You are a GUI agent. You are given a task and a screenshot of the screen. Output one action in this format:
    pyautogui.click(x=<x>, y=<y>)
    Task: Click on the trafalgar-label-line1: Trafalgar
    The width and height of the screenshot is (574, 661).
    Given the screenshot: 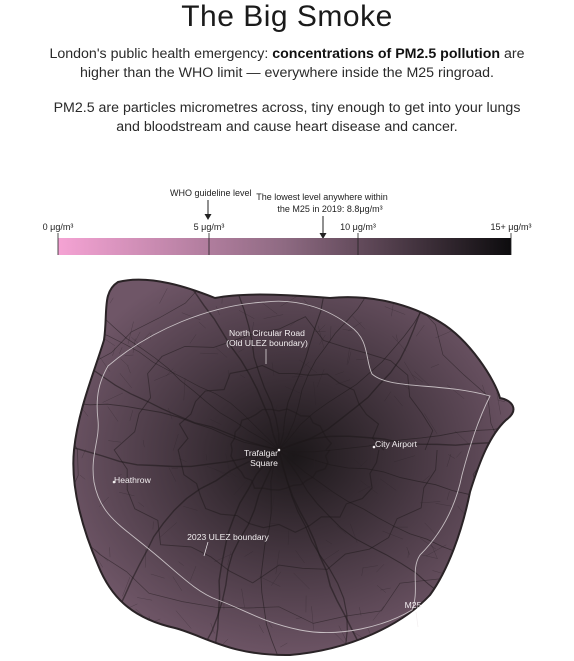 What is the action you would take?
    pyautogui.click(x=261, y=453)
    